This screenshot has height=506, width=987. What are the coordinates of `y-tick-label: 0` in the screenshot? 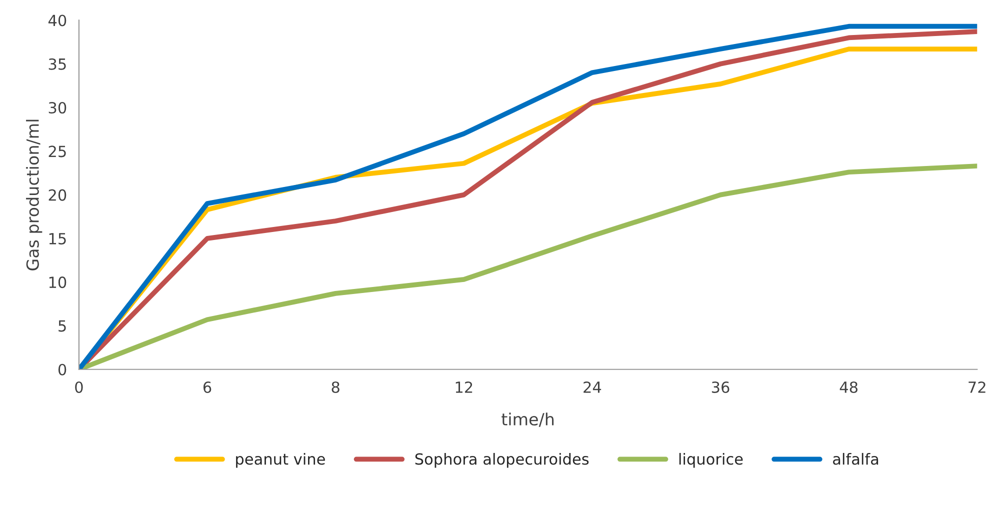 It's located at (62, 370).